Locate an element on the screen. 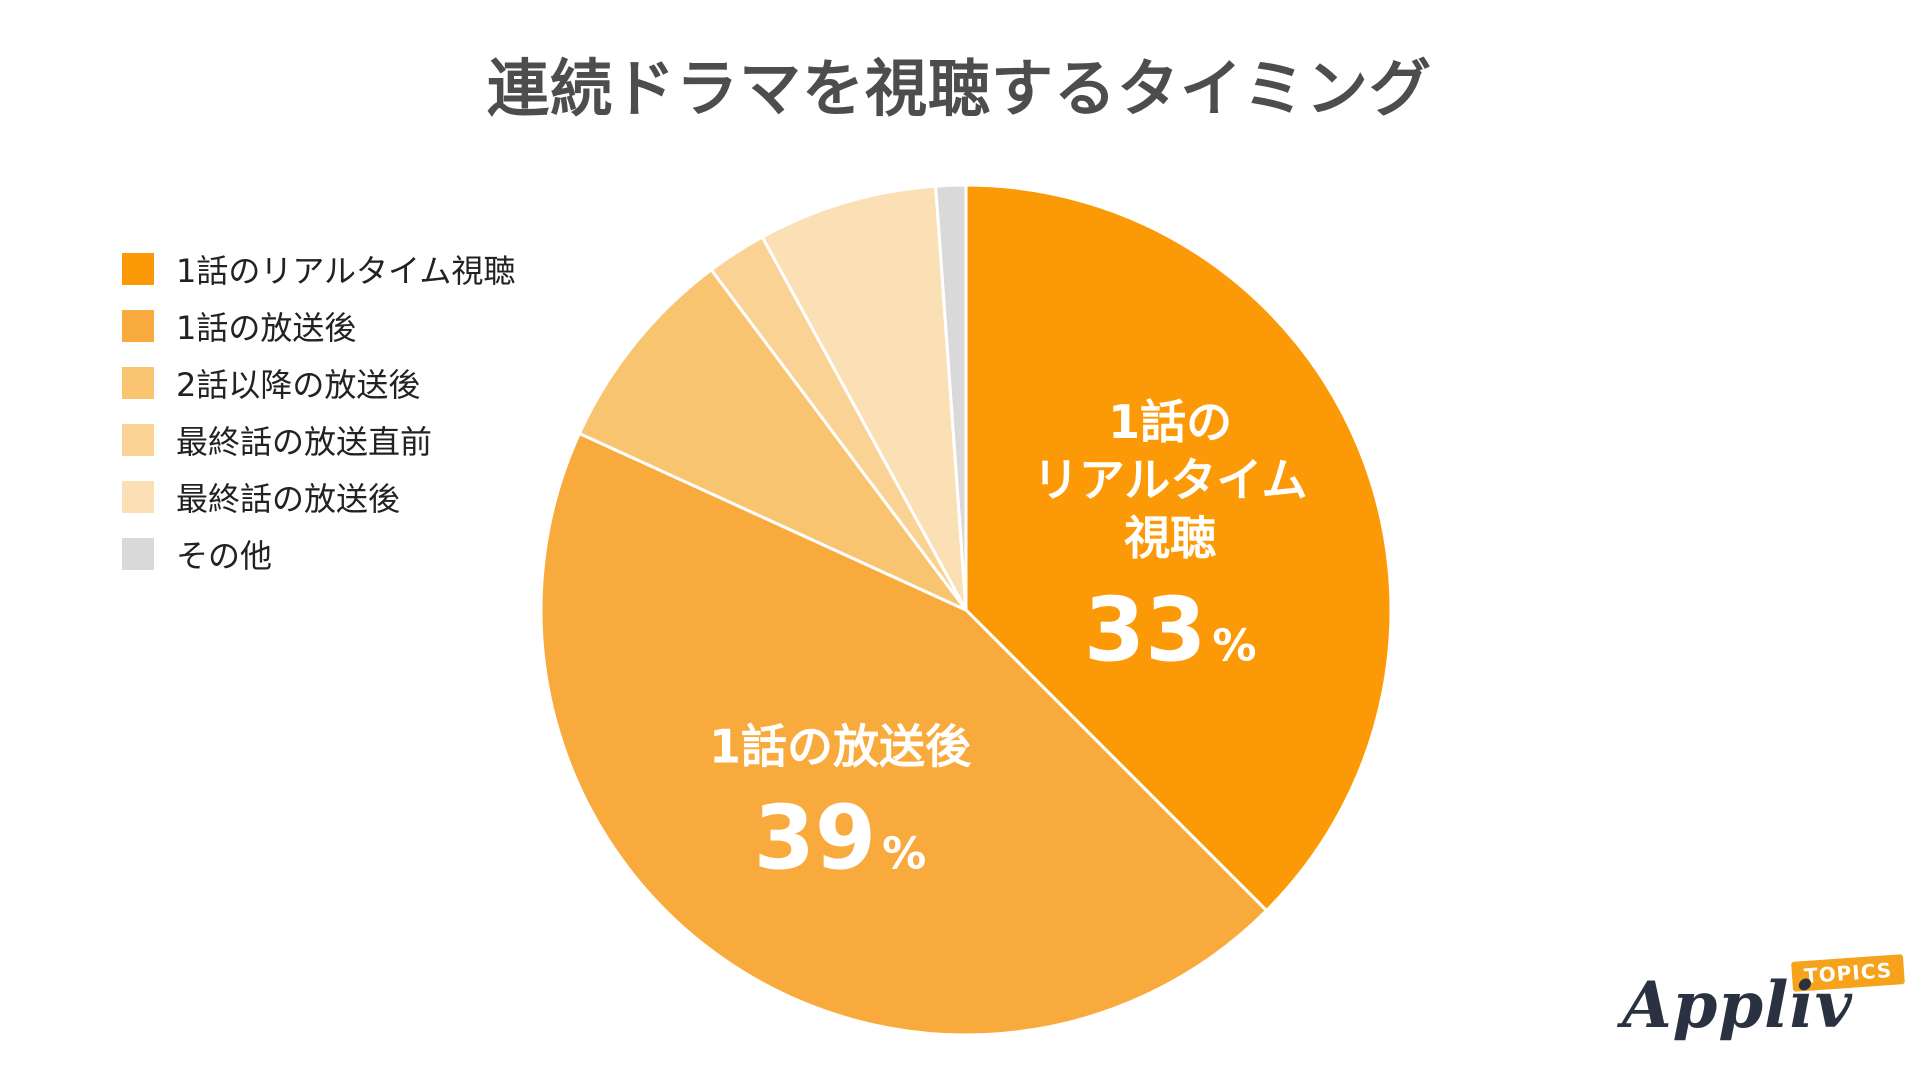 The image size is (1919, 1080). legend-label: 2話以降の放送後 is located at coordinates (298, 384).